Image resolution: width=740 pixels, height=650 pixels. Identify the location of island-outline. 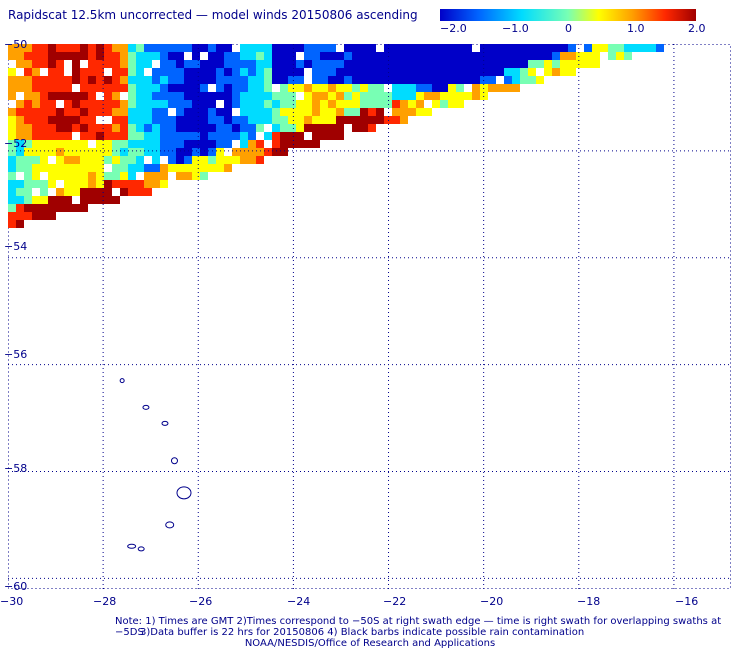
(141, 549).